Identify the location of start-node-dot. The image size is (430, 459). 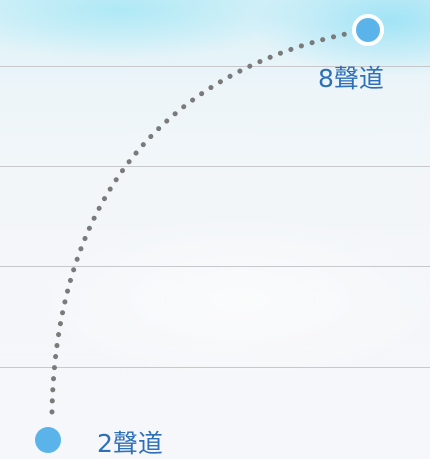
(48, 440).